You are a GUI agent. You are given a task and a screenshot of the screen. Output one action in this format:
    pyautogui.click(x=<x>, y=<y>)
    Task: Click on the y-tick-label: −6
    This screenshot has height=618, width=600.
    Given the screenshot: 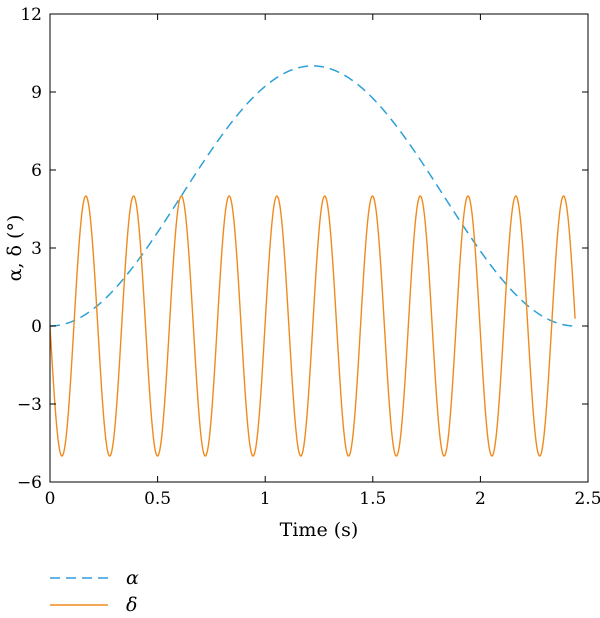 What is the action you would take?
    pyautogui.click(x=29, y=483)
    